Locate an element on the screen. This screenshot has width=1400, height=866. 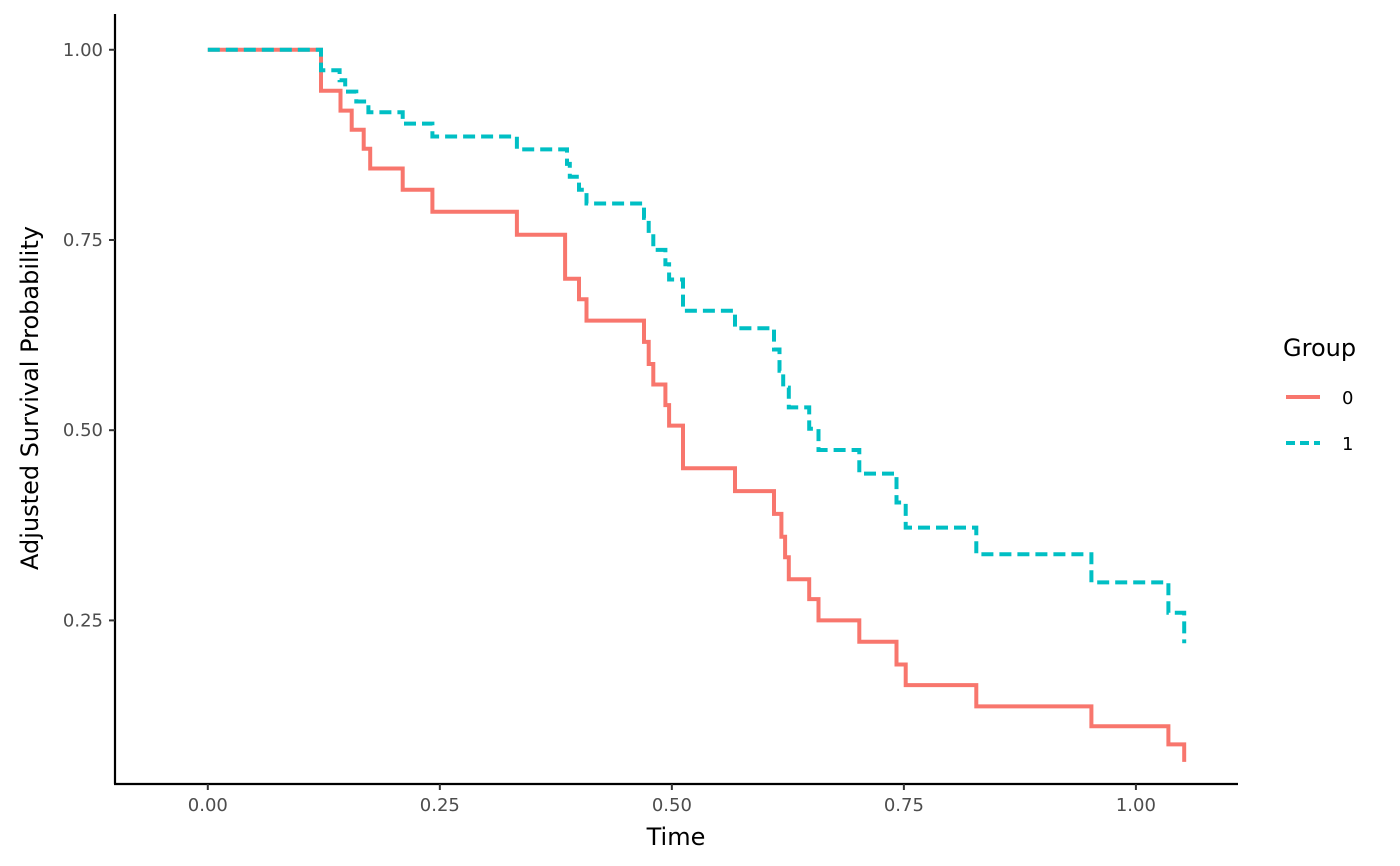
y-tick-label: 0.25 is located at coordinates (83, 620).